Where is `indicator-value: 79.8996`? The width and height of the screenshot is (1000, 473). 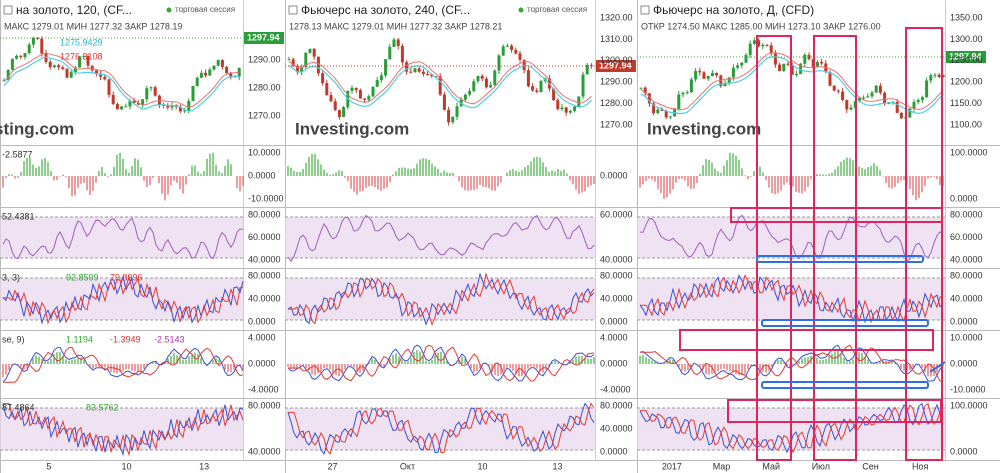
indicator-value: 79.8996 is located at coordinates (126, 277).